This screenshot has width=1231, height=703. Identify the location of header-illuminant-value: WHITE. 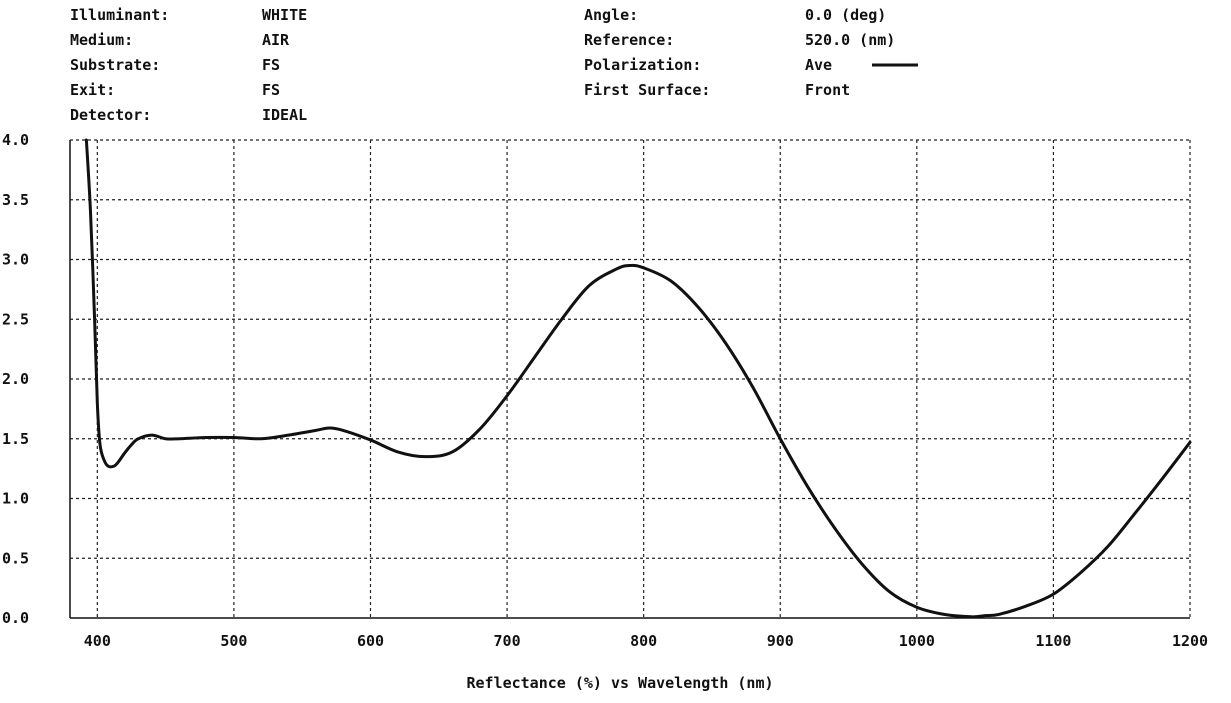
(284, 15).